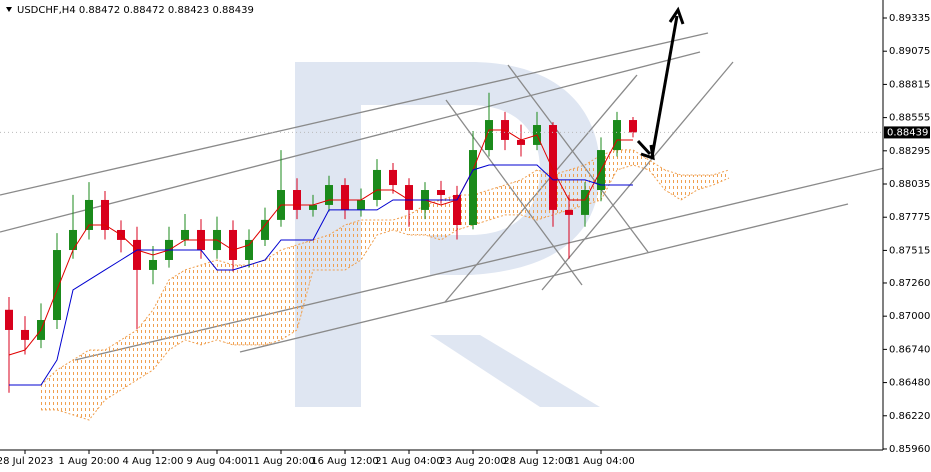 This screenshot has width=931, height=472. Describe the element at coordinates (472, 461) in the screenshot. I see `x-tick-label: 23 Aug 20:00` at that location.